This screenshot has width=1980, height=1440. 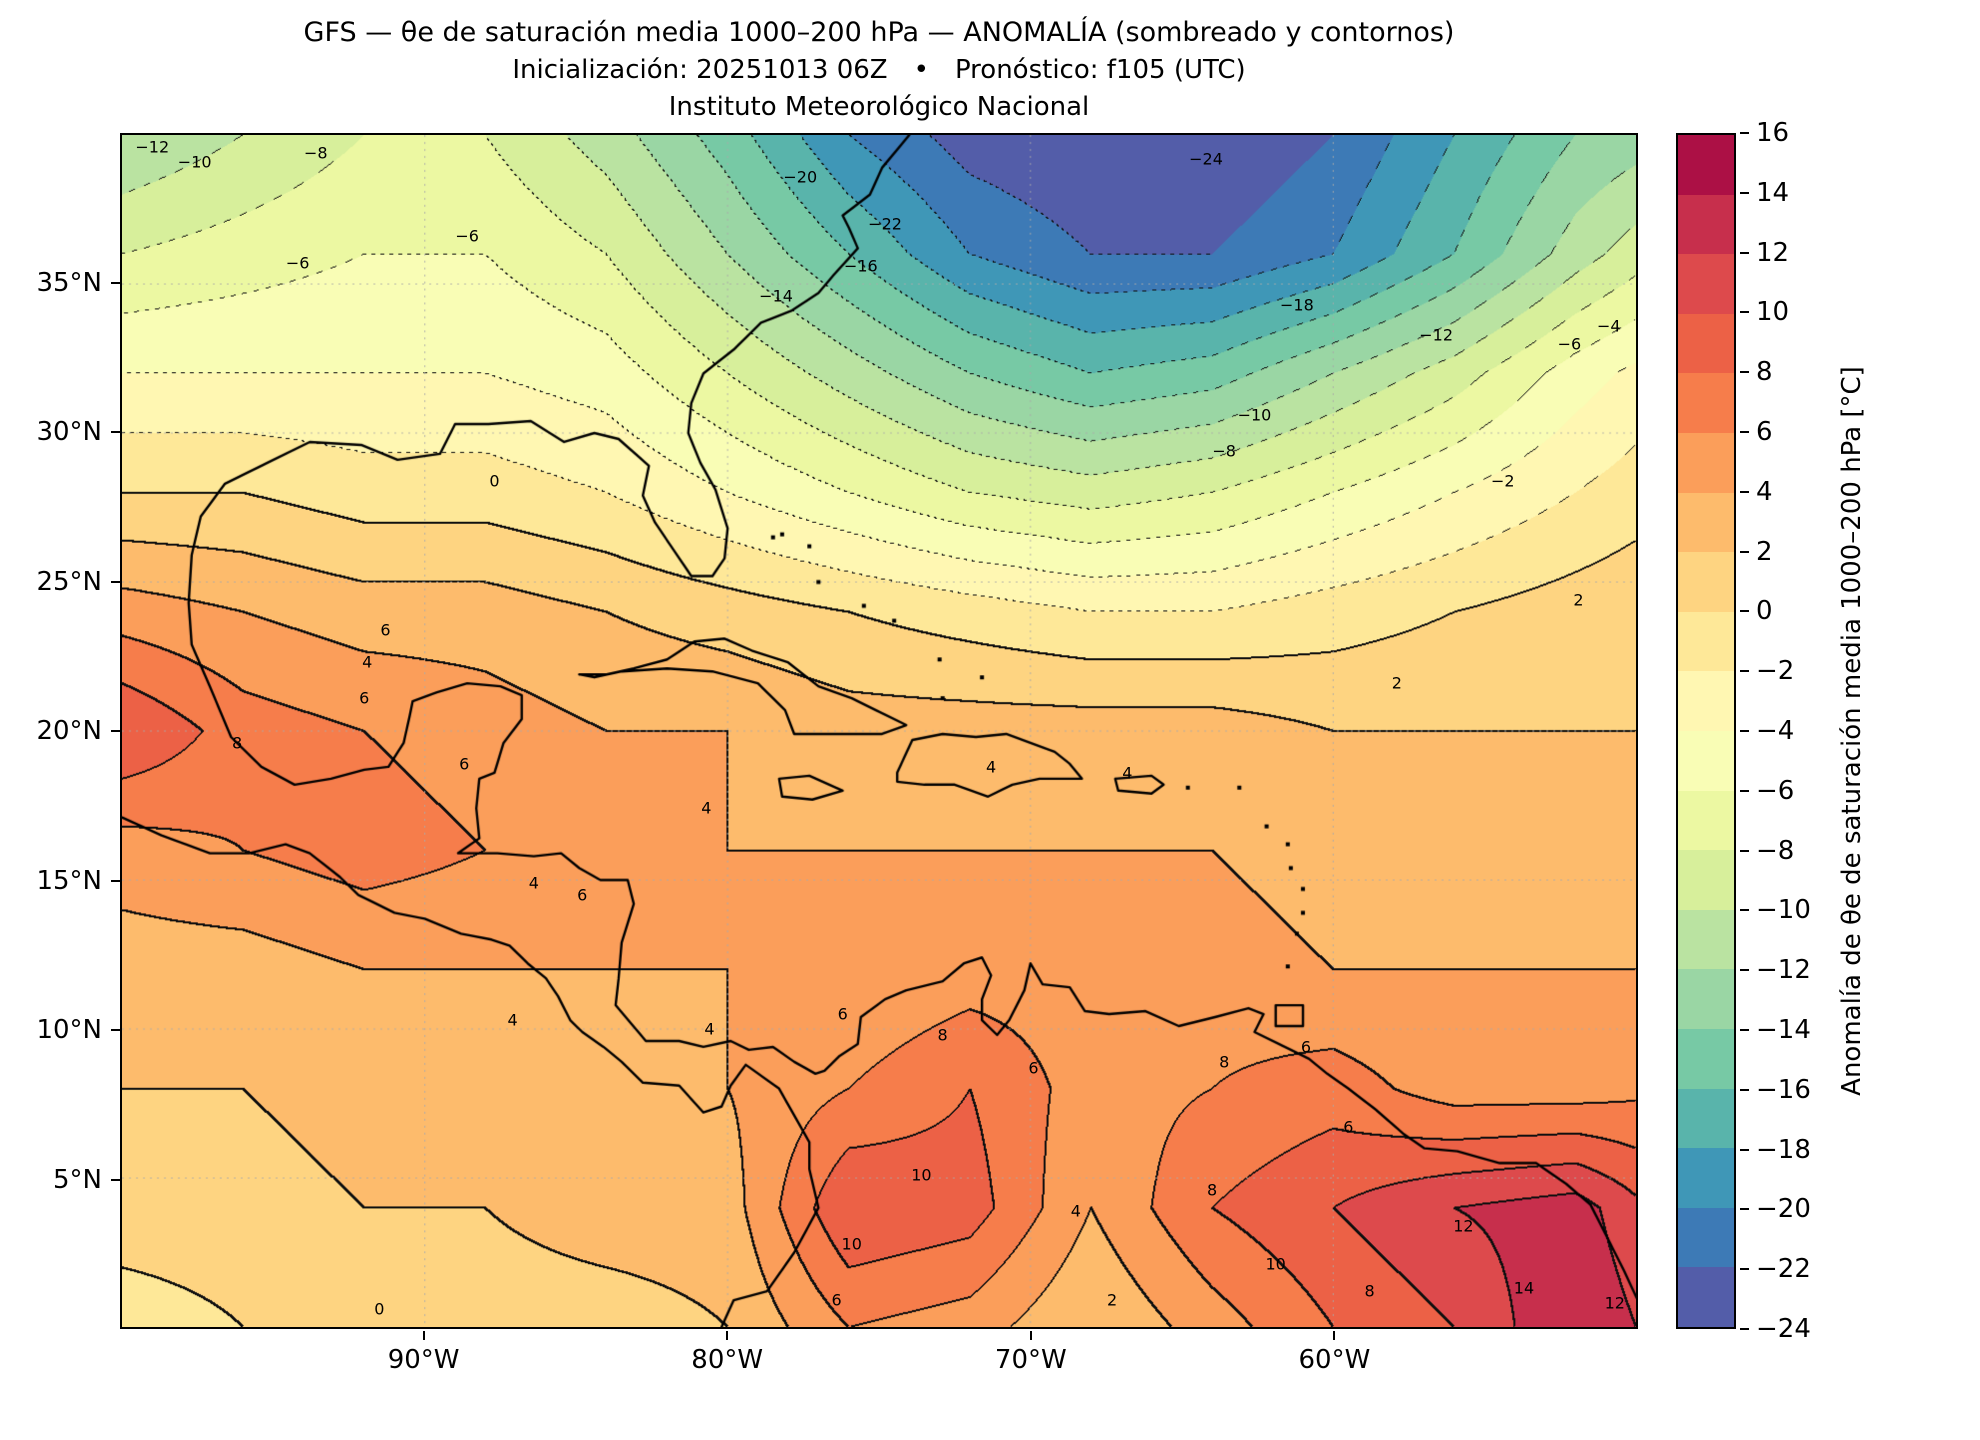 I want to click on colorbar-tick-label: −6, so click(x=1775, y=790).